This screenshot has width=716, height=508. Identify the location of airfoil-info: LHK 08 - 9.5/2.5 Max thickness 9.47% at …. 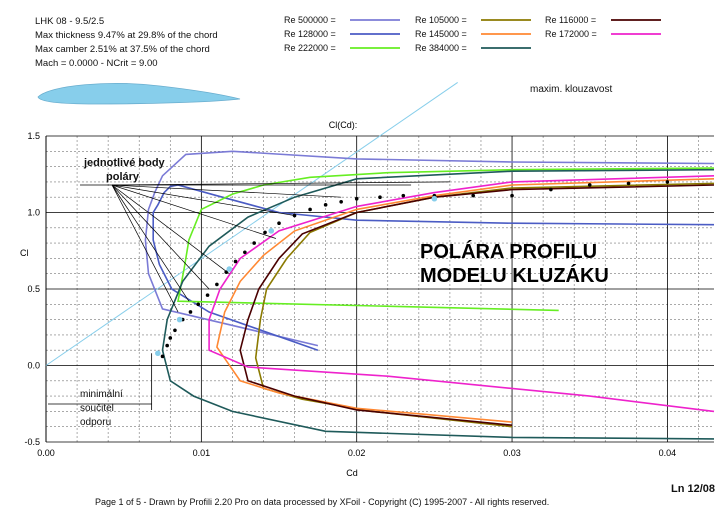
(126, 42).